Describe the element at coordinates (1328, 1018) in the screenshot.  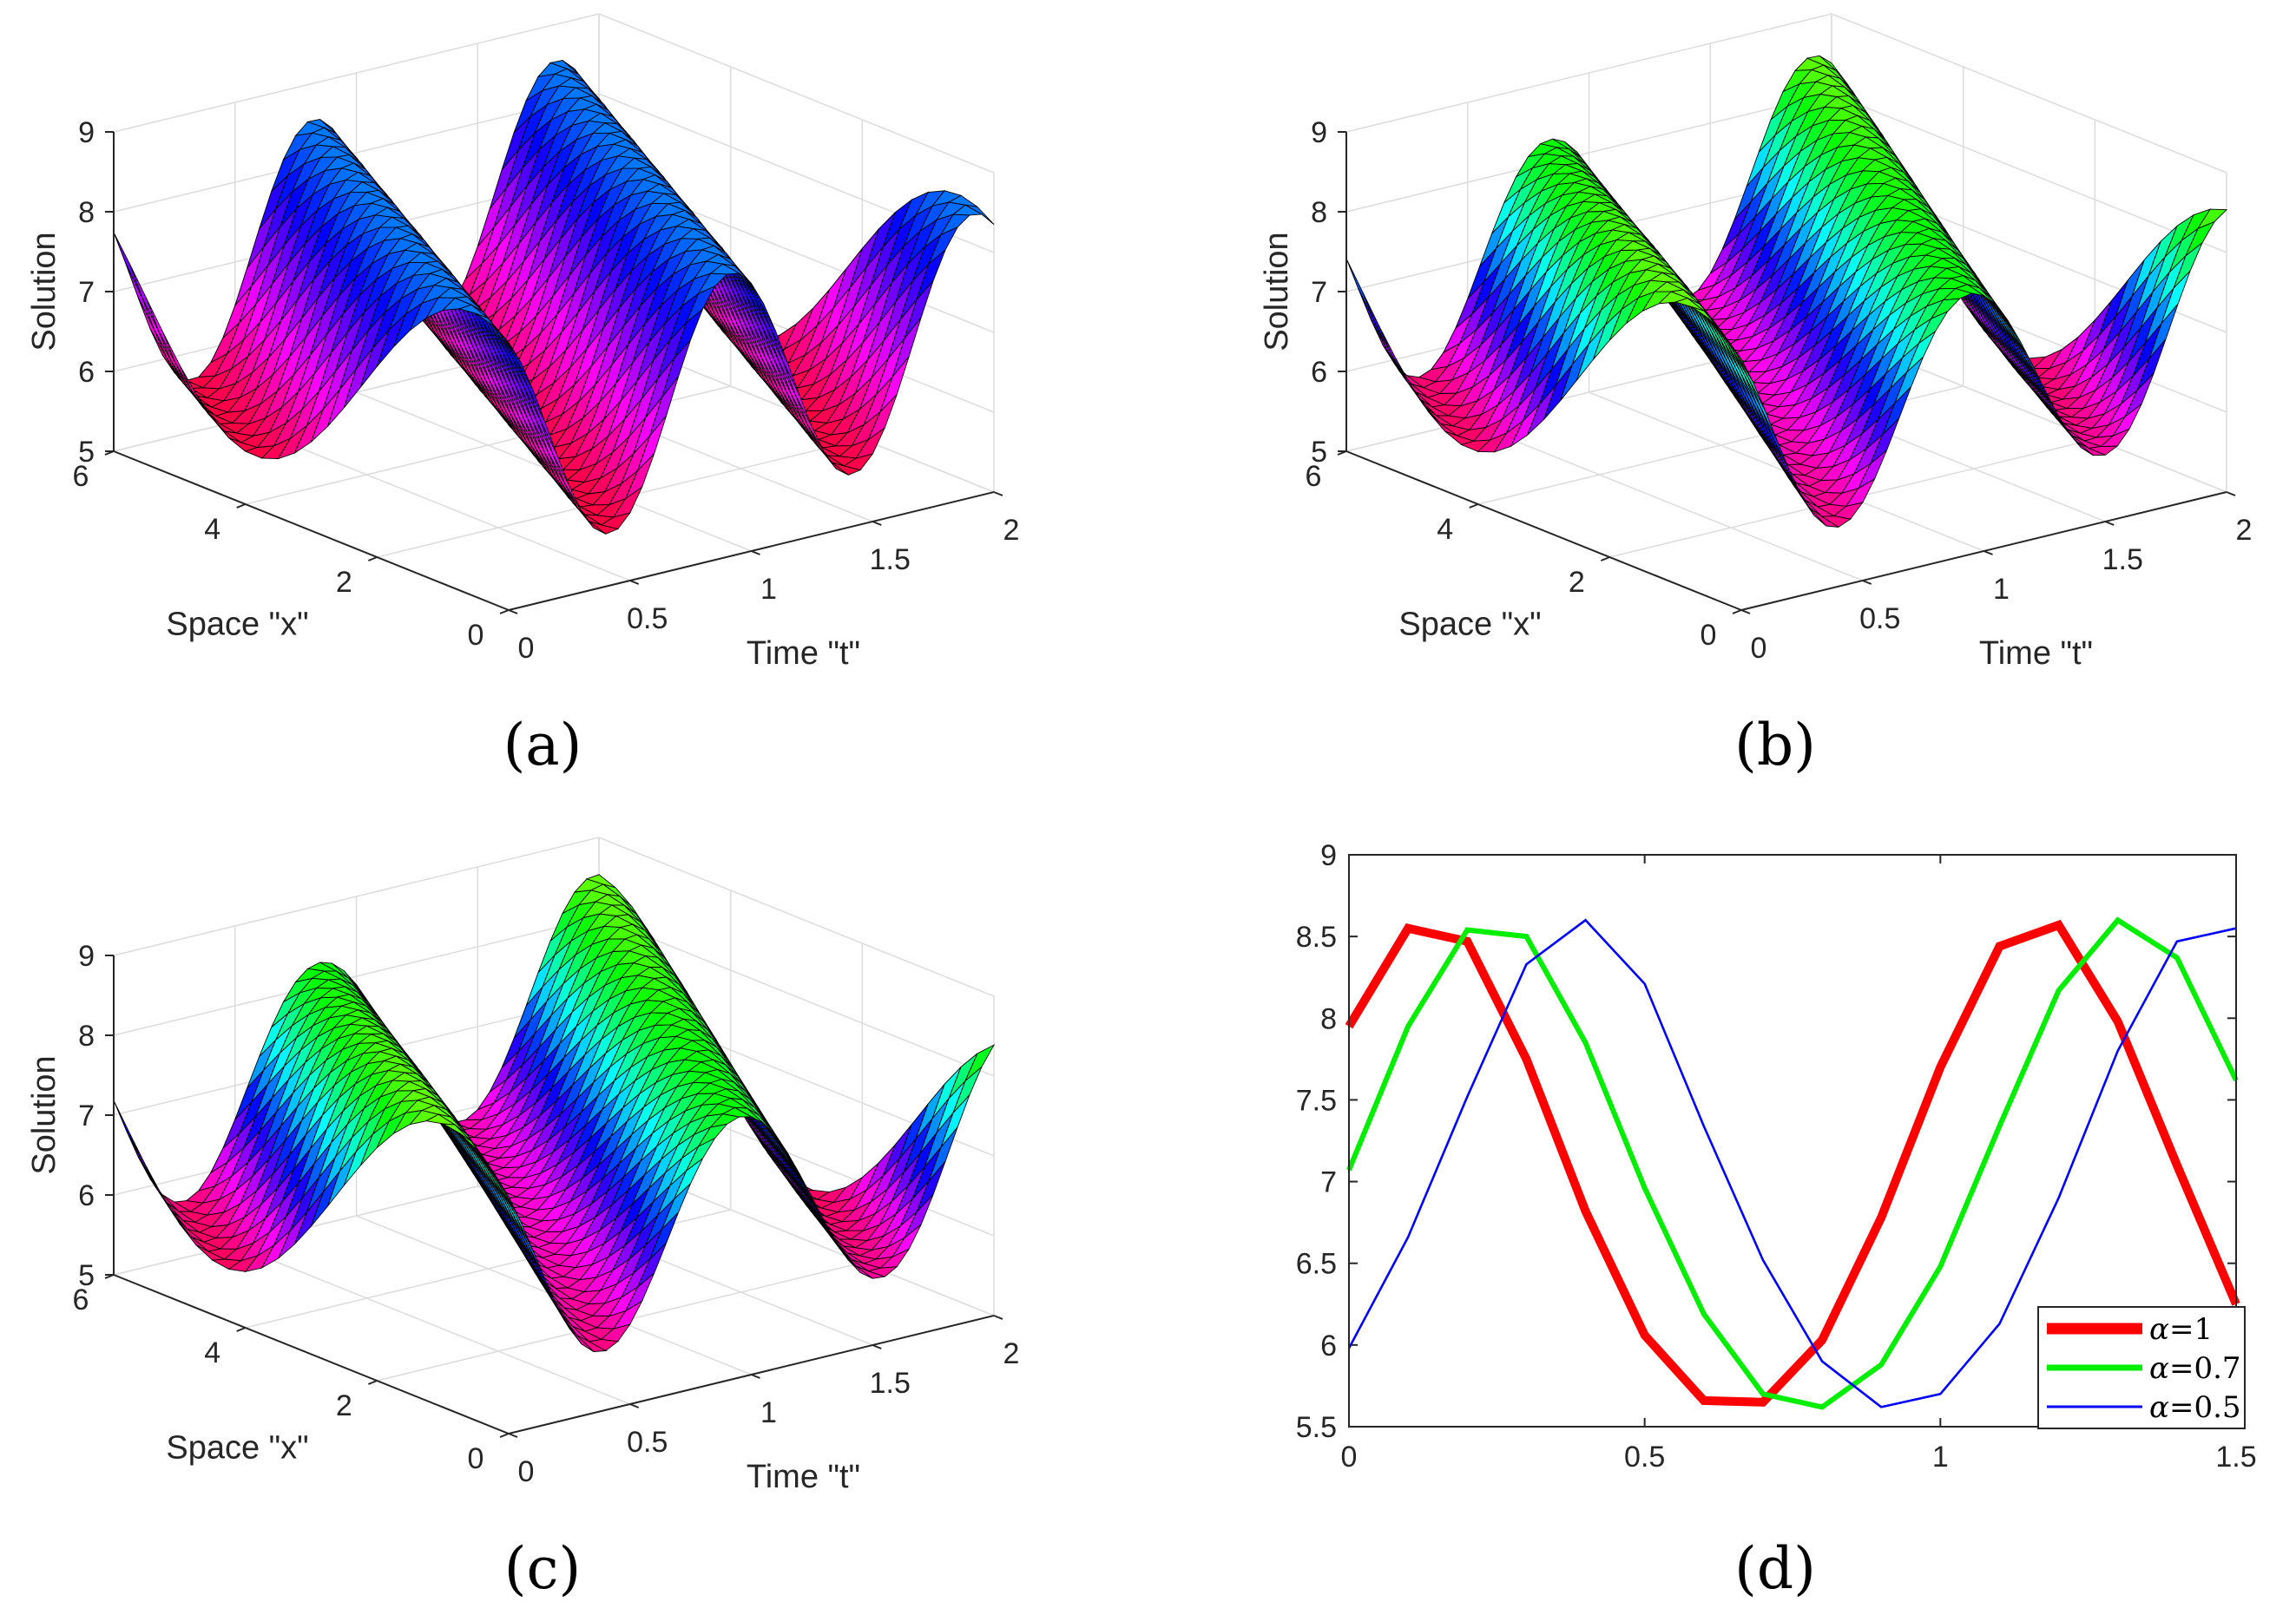
I see `y-tick-label: 8` at that location.